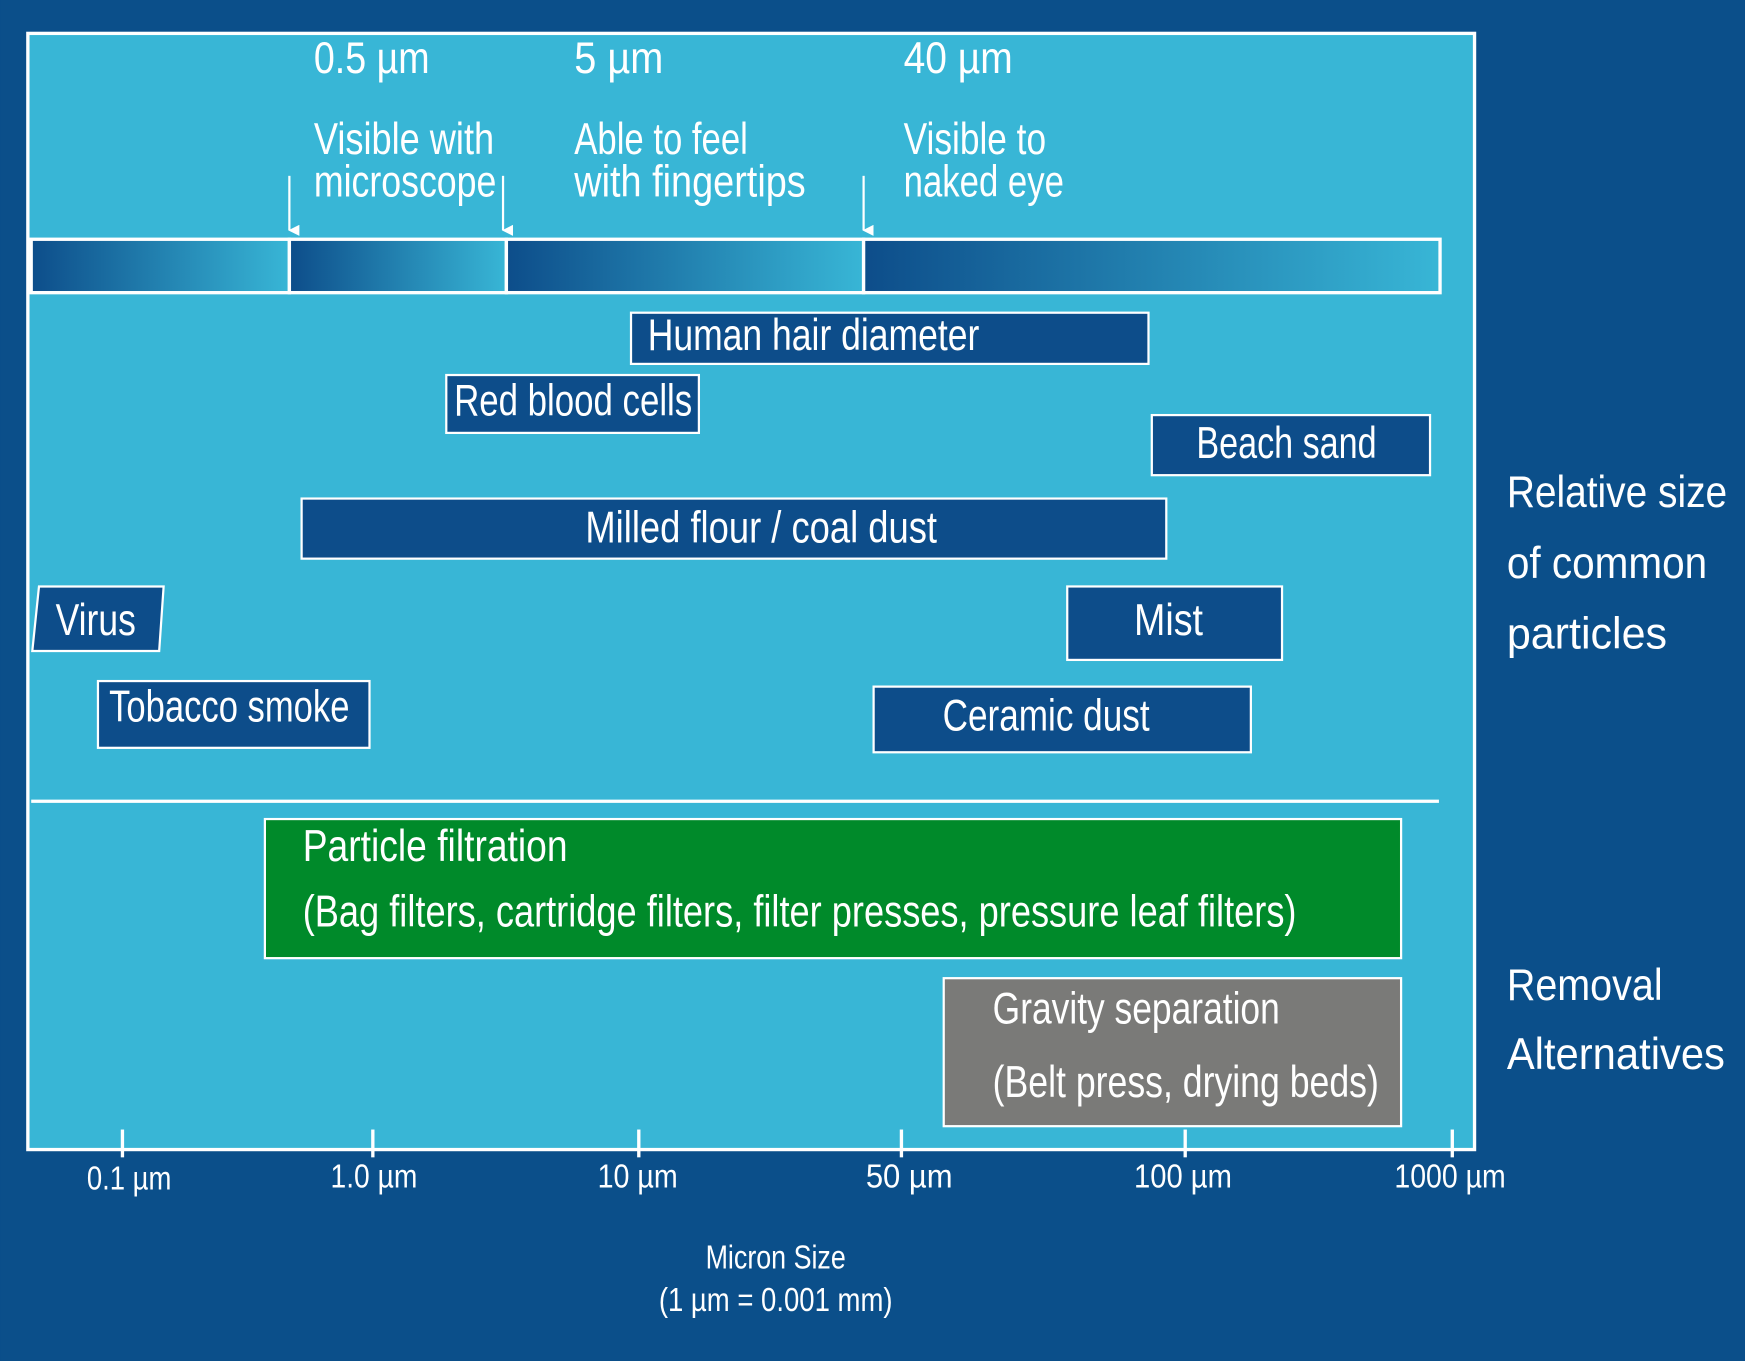  What do you see at coordinates (129, 1179) in the screenshot?
I see `tick-label: 0.1 µm` at bounding box center [129, 1179].